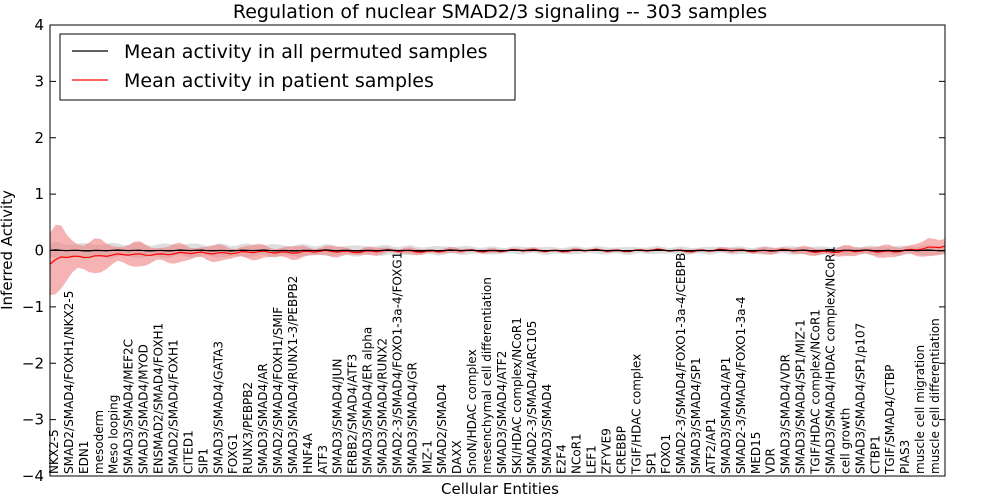 The height and width of the screenshot is (500, 1000). What do you see at coordinates (547, 429) in the screenshot?
I see `category-label: SMAD3/SMAD4` at bounding box center [547, 429].